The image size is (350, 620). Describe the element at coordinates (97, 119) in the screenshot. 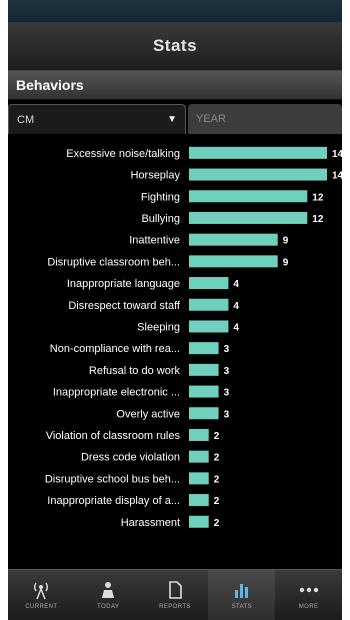

I see `code-dropdown: CM ▼` at that location.